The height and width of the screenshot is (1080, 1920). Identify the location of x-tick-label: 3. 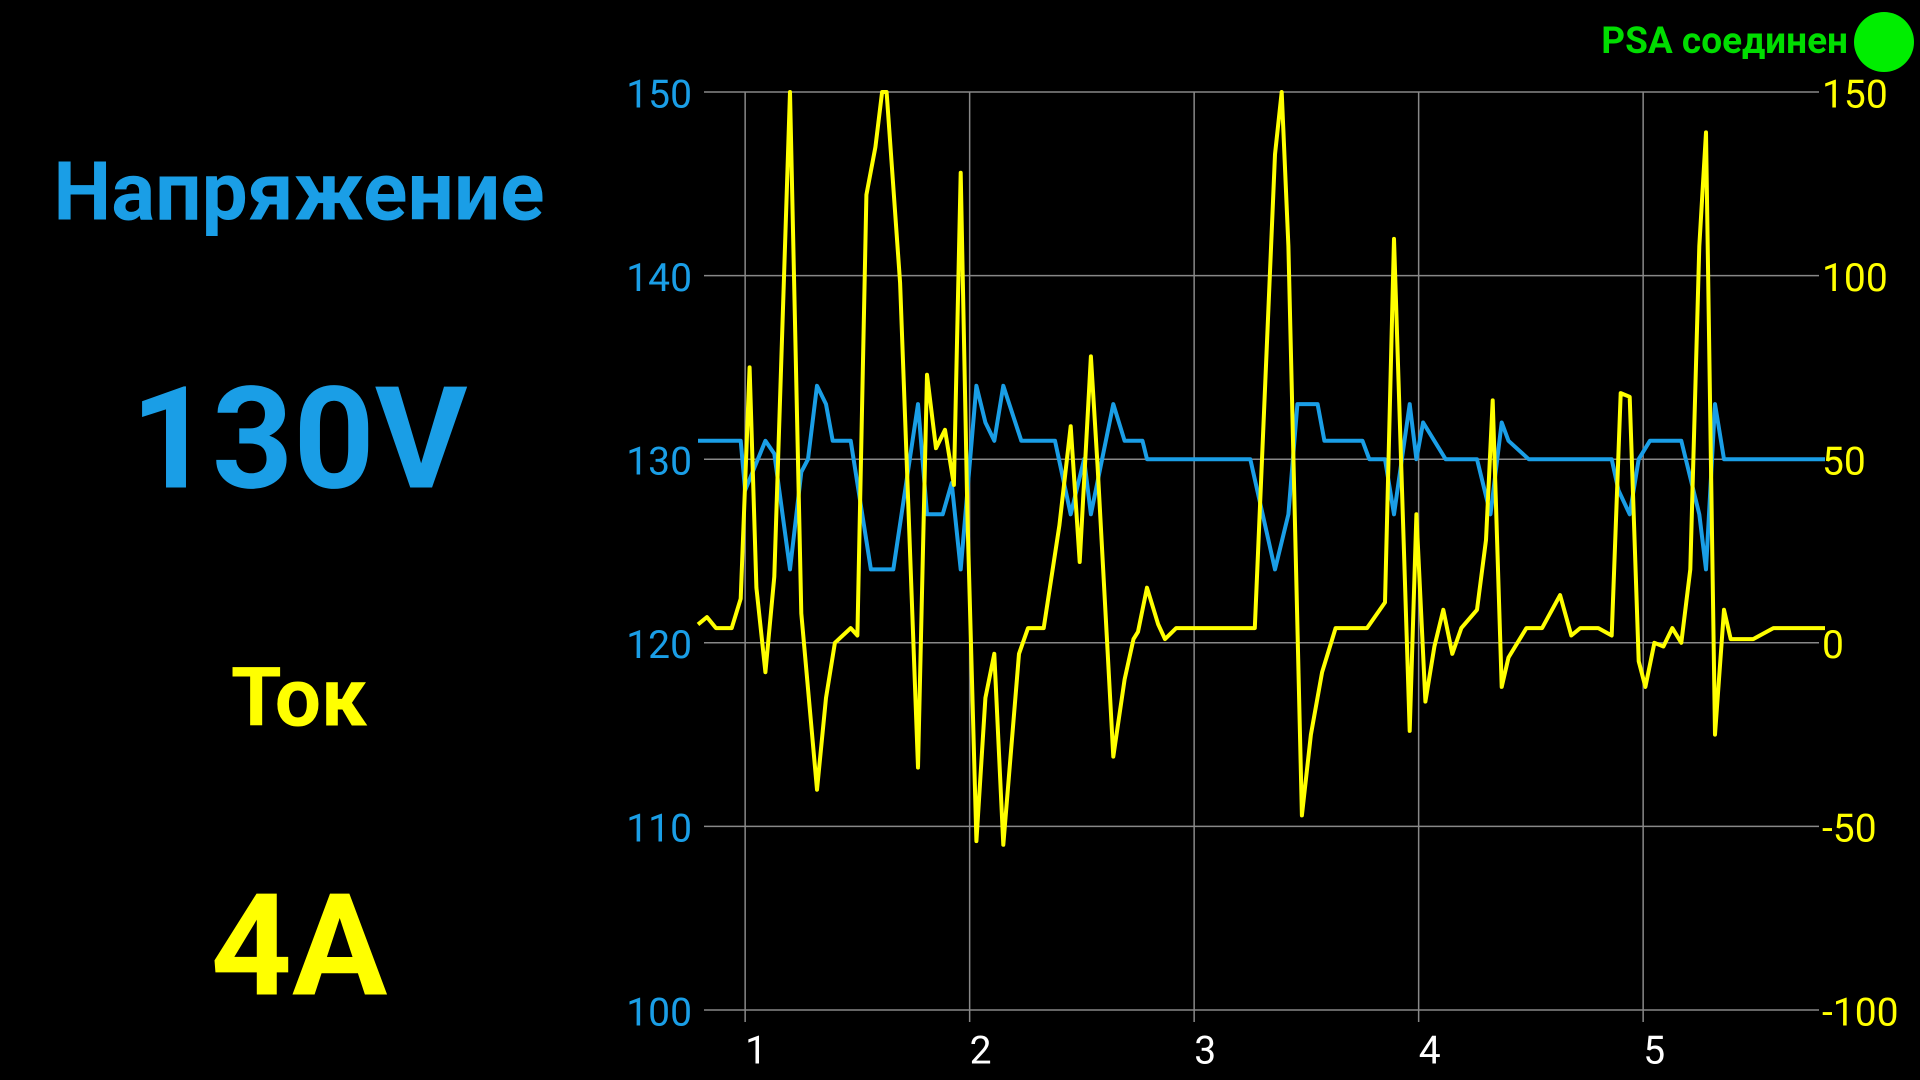
(1205, 1050).